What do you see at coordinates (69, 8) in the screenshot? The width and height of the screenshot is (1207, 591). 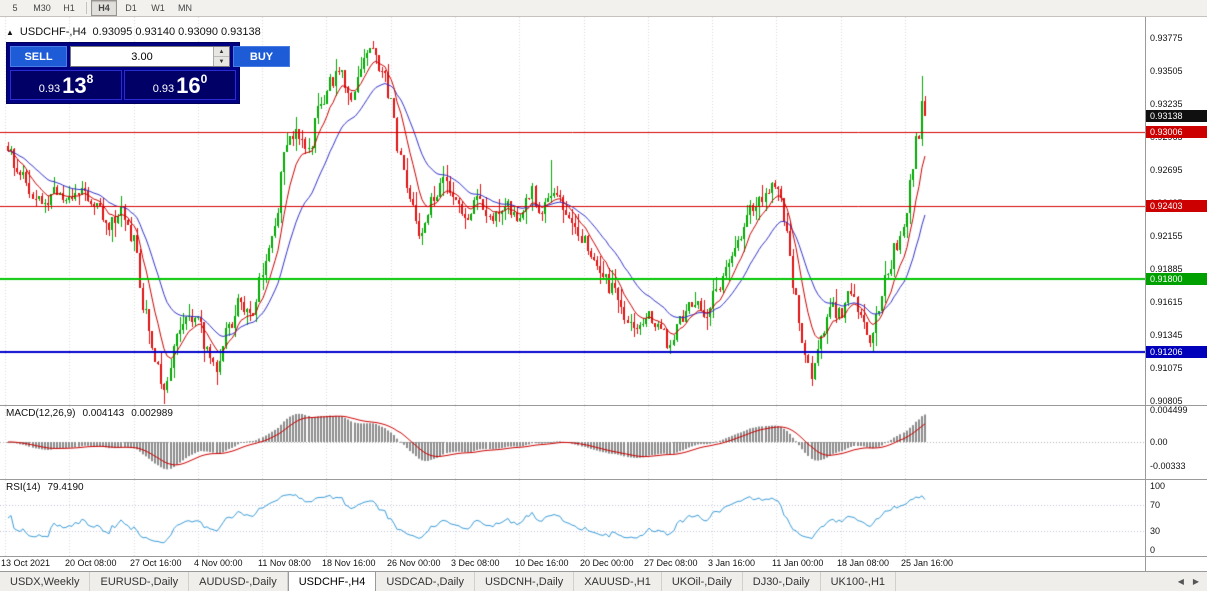 I see `timeframe-button-h1: H1` at bounding box center [69, 8].